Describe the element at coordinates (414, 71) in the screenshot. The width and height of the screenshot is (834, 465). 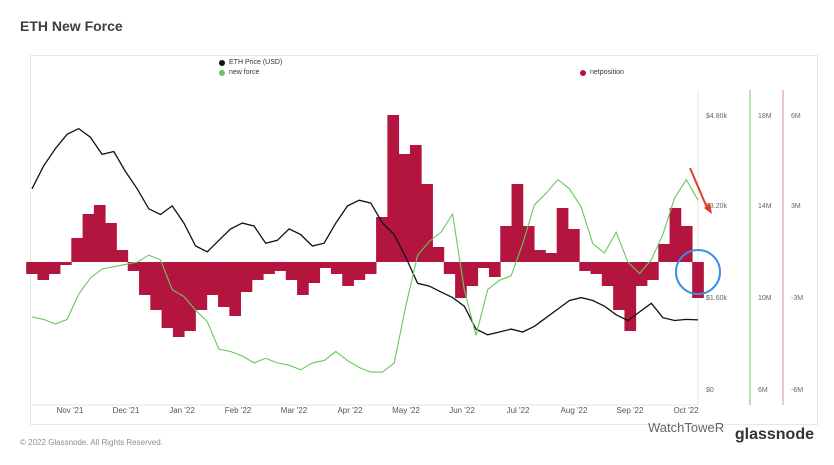
I see `chart-legend: ETH Price (USD) new force netposition` at that location.